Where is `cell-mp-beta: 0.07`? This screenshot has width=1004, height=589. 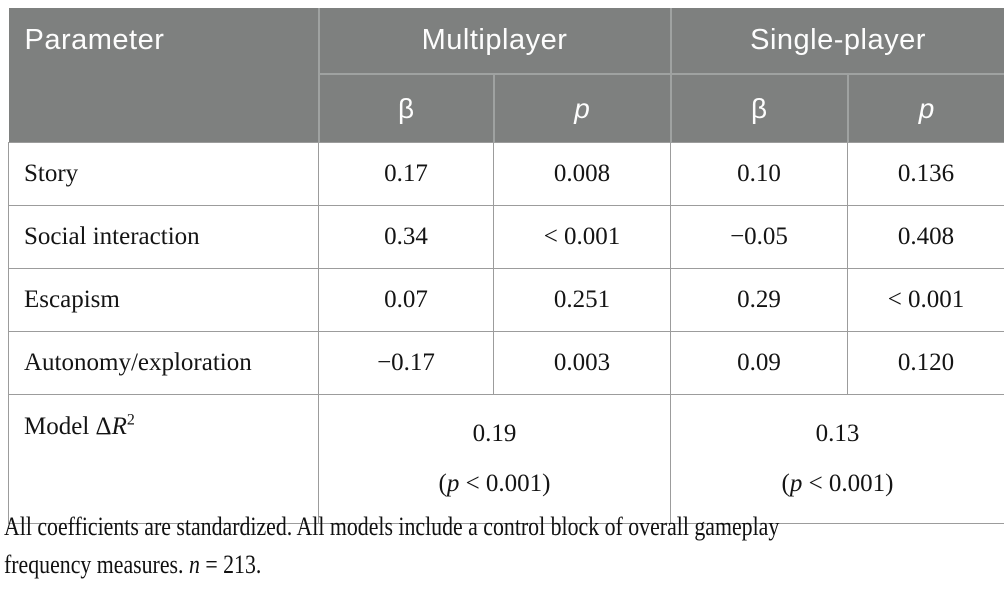
cell-mp-beta: 0.07 is located at coordinates (406, 300).